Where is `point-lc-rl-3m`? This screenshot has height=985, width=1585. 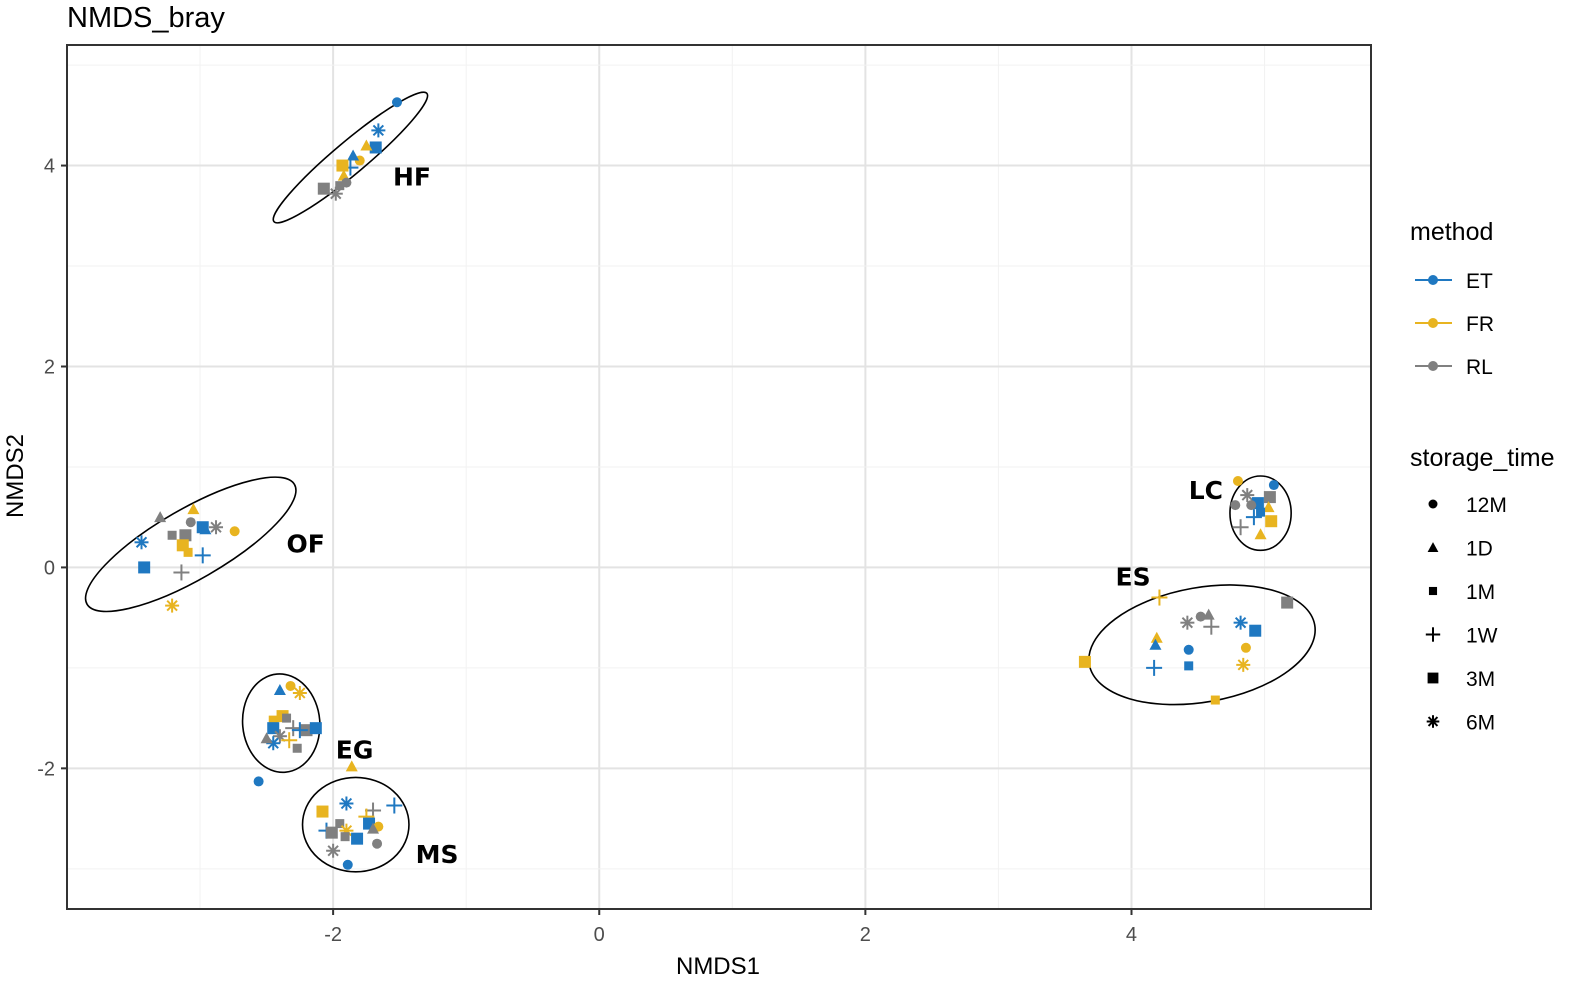 point-lc-rl-3m is located at coordinates (1269, 497).